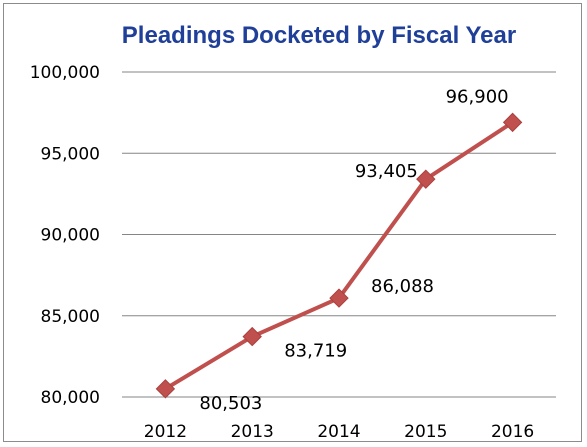  What do you see at coordinates (230, 403) in the screenshot?
I see `data-label: 80,503` at bounding box center [230, 403].